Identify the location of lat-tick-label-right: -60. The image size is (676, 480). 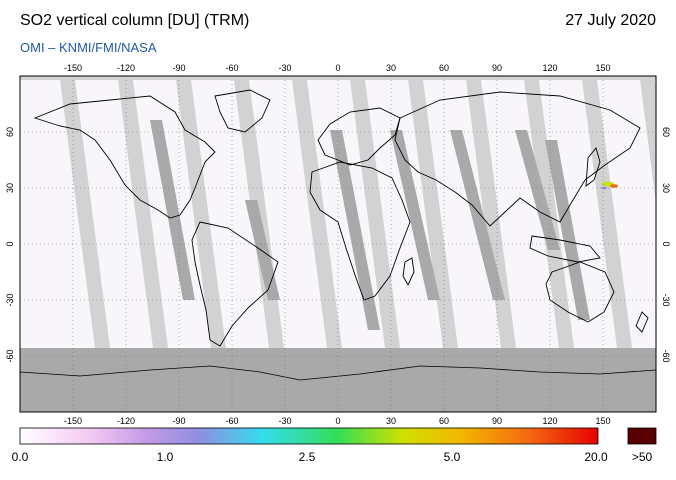
(666, 355).